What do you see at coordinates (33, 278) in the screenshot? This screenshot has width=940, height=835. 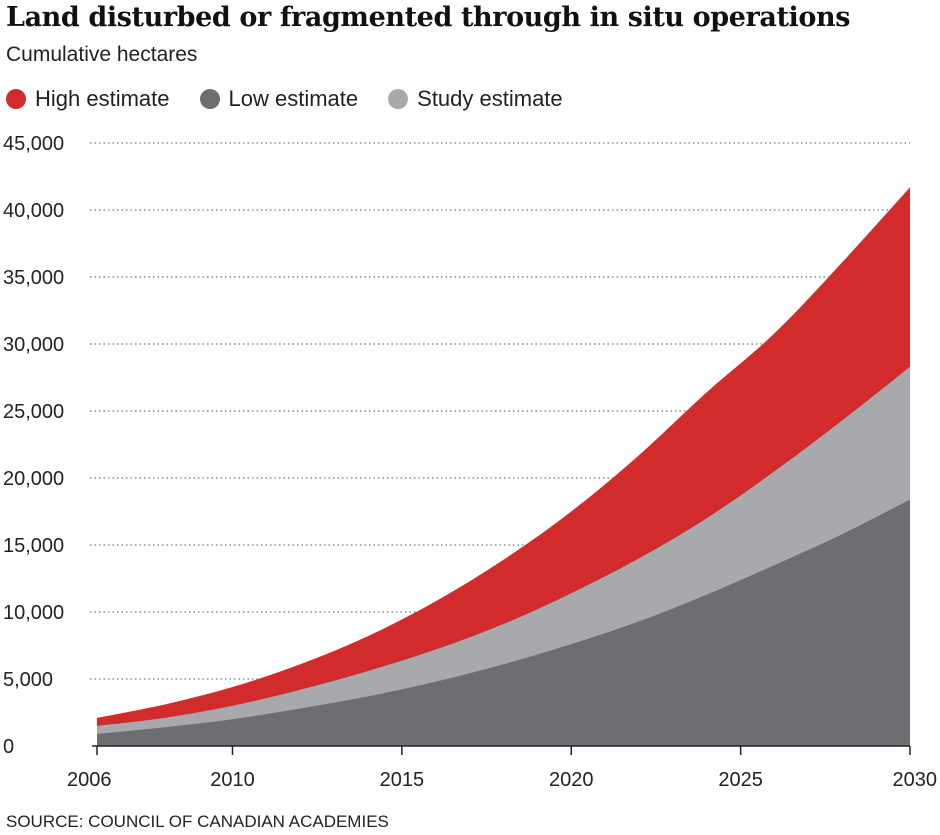 I see `y-tick-label: 35,000` at bounding box center [33, 278].